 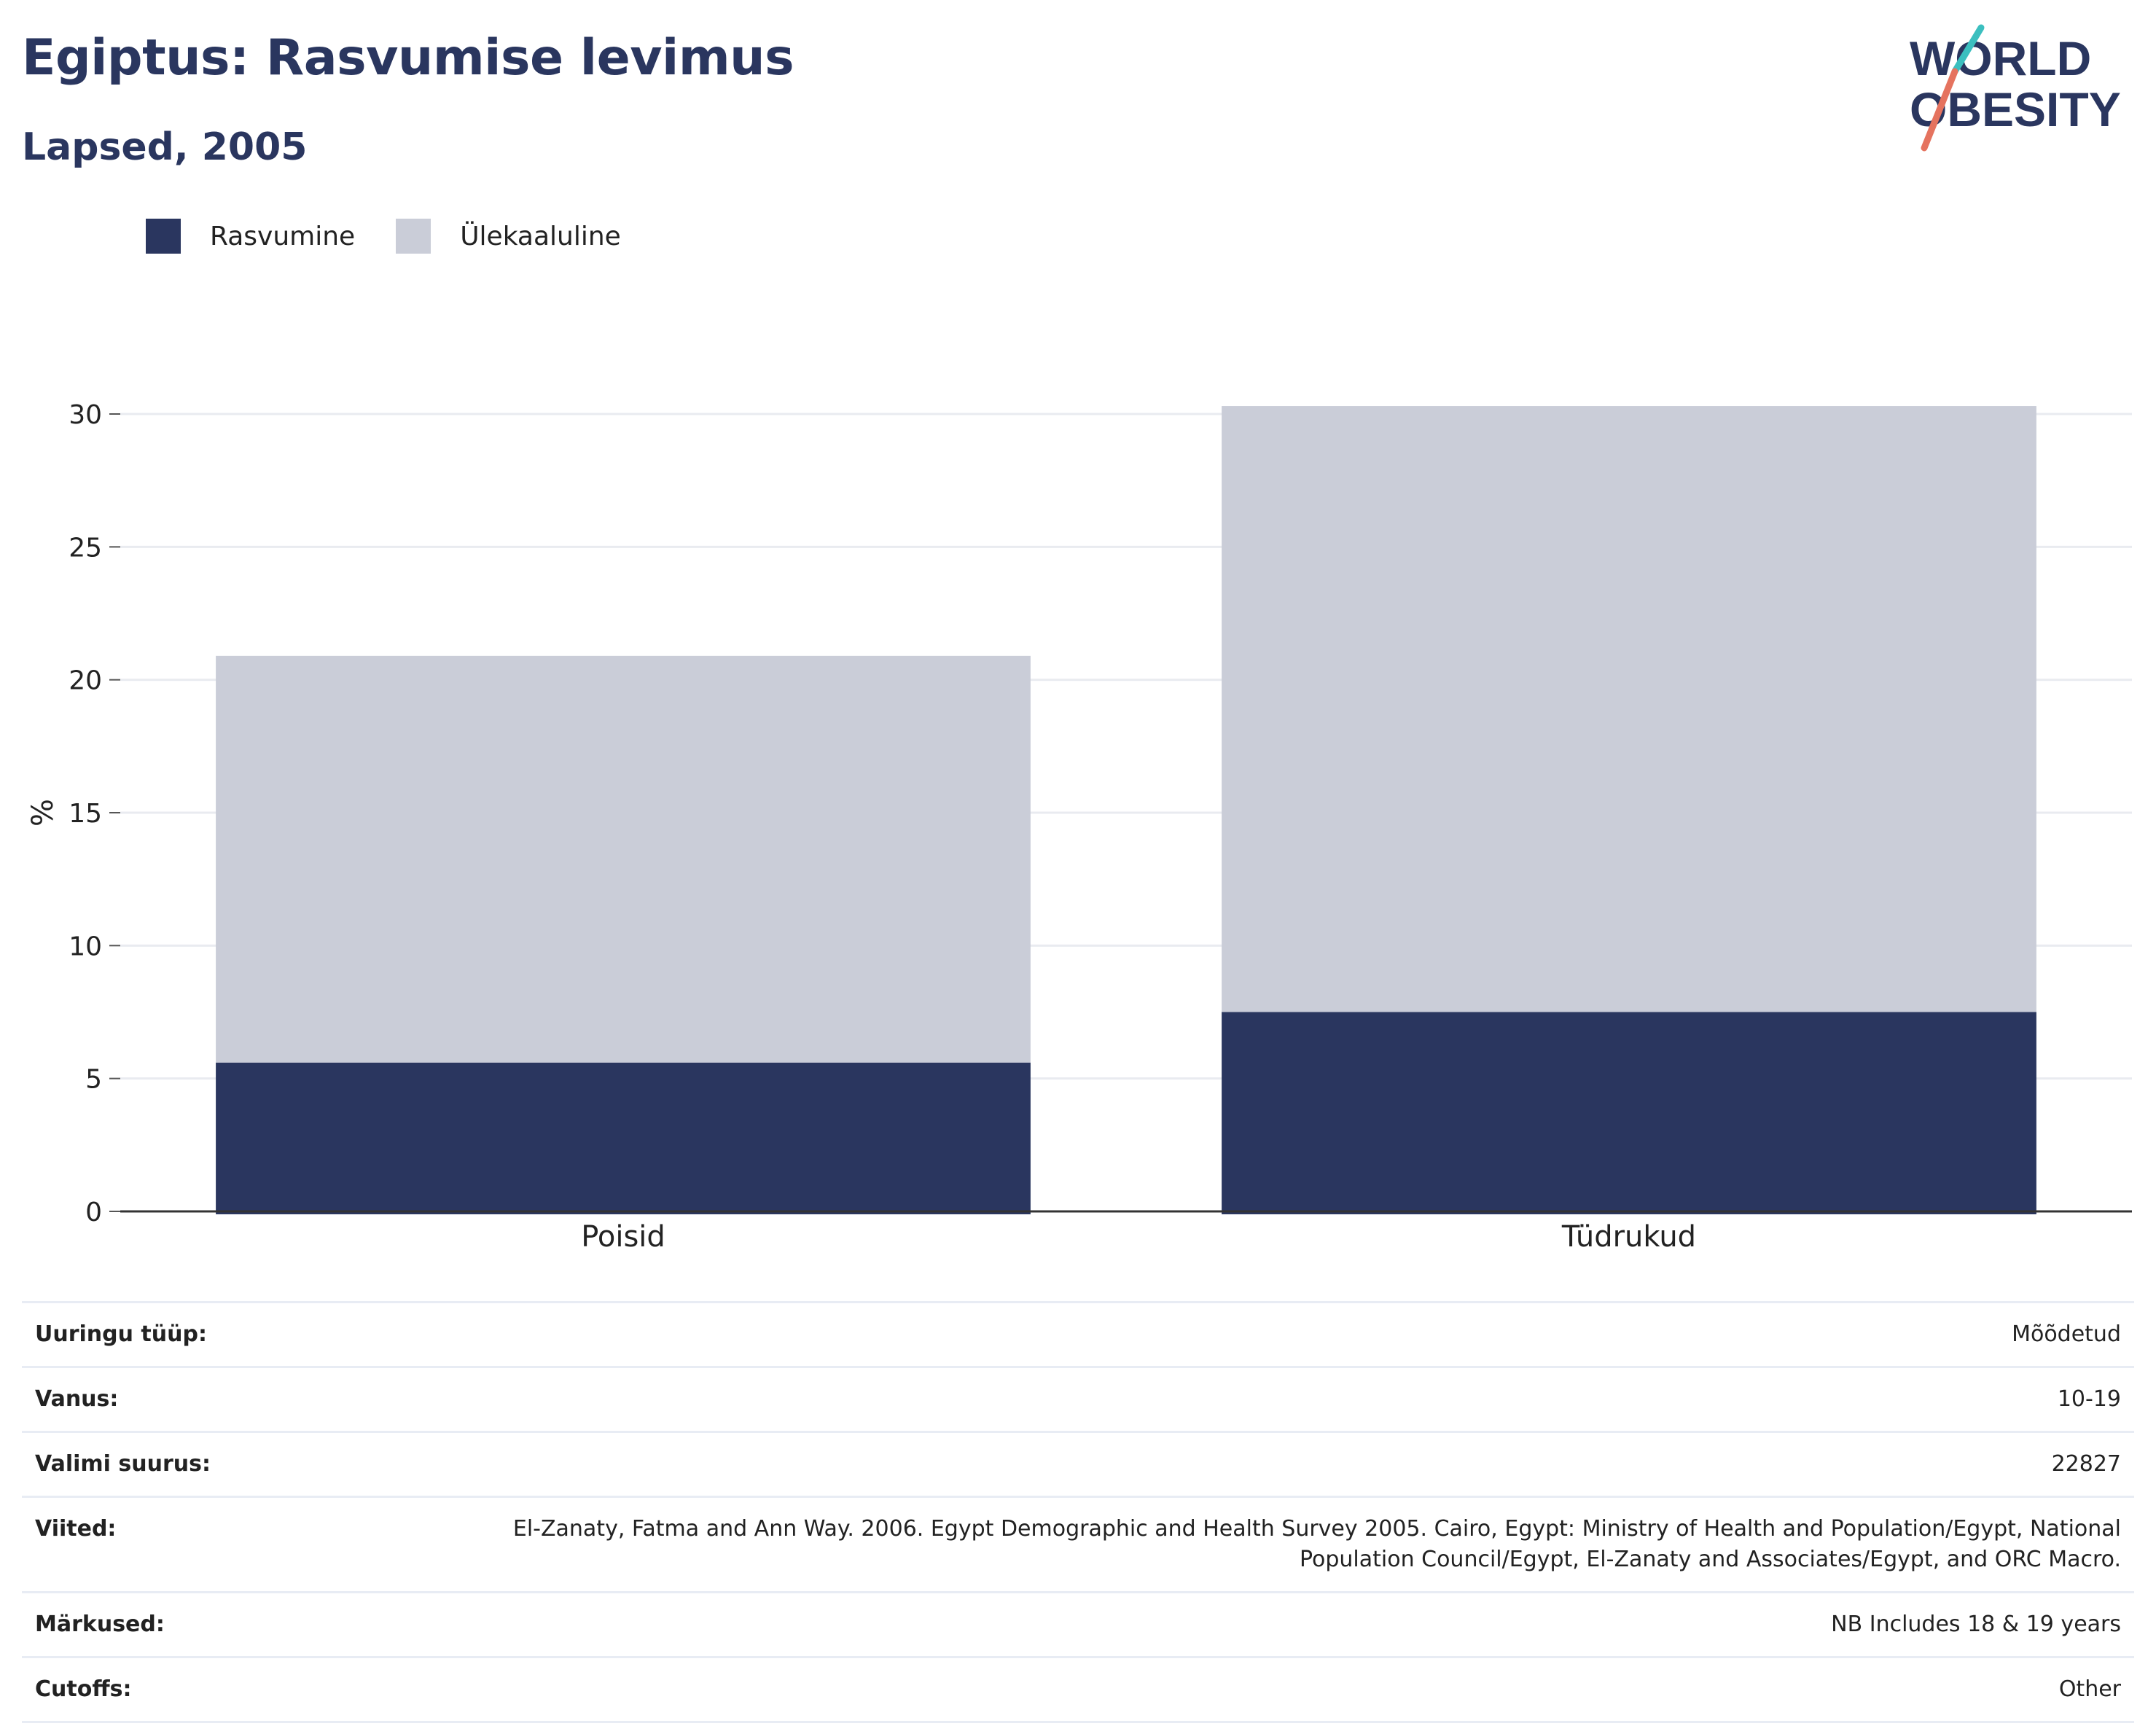 What do you see at coordinates (94, 1212) in the screenshot?
I see `y-tick-label: 0` at bounding box center [94, 1212].